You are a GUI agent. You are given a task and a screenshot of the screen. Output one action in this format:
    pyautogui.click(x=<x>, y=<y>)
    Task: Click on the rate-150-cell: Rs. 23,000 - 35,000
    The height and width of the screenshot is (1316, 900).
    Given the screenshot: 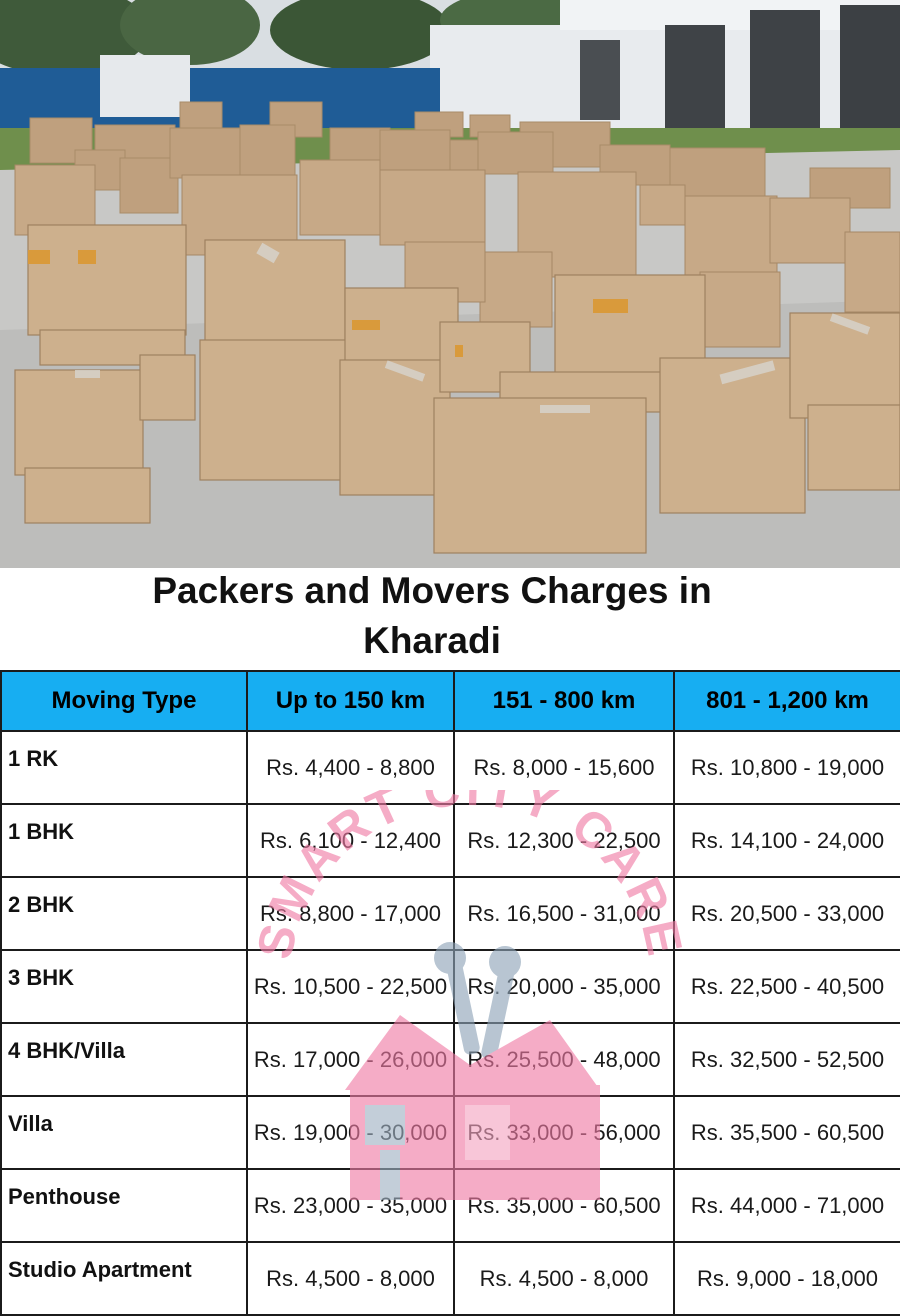 What is the action you would take?
    pyautogui.click(x=350, y=1205)
    